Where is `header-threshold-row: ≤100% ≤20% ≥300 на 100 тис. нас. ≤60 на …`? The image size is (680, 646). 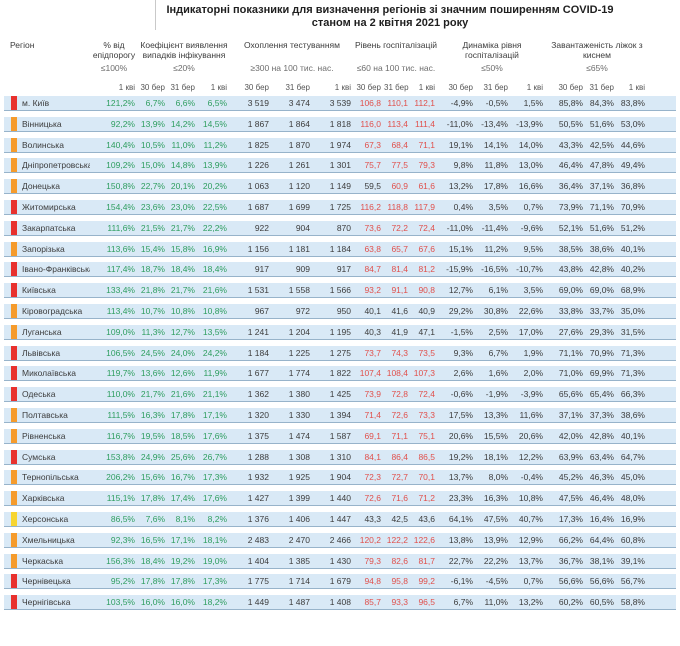
header-threshold-row: ≤100% ≤20% ≥300 на 100 тис. нас. ≤60 на … is located at coordinates (340, 68).